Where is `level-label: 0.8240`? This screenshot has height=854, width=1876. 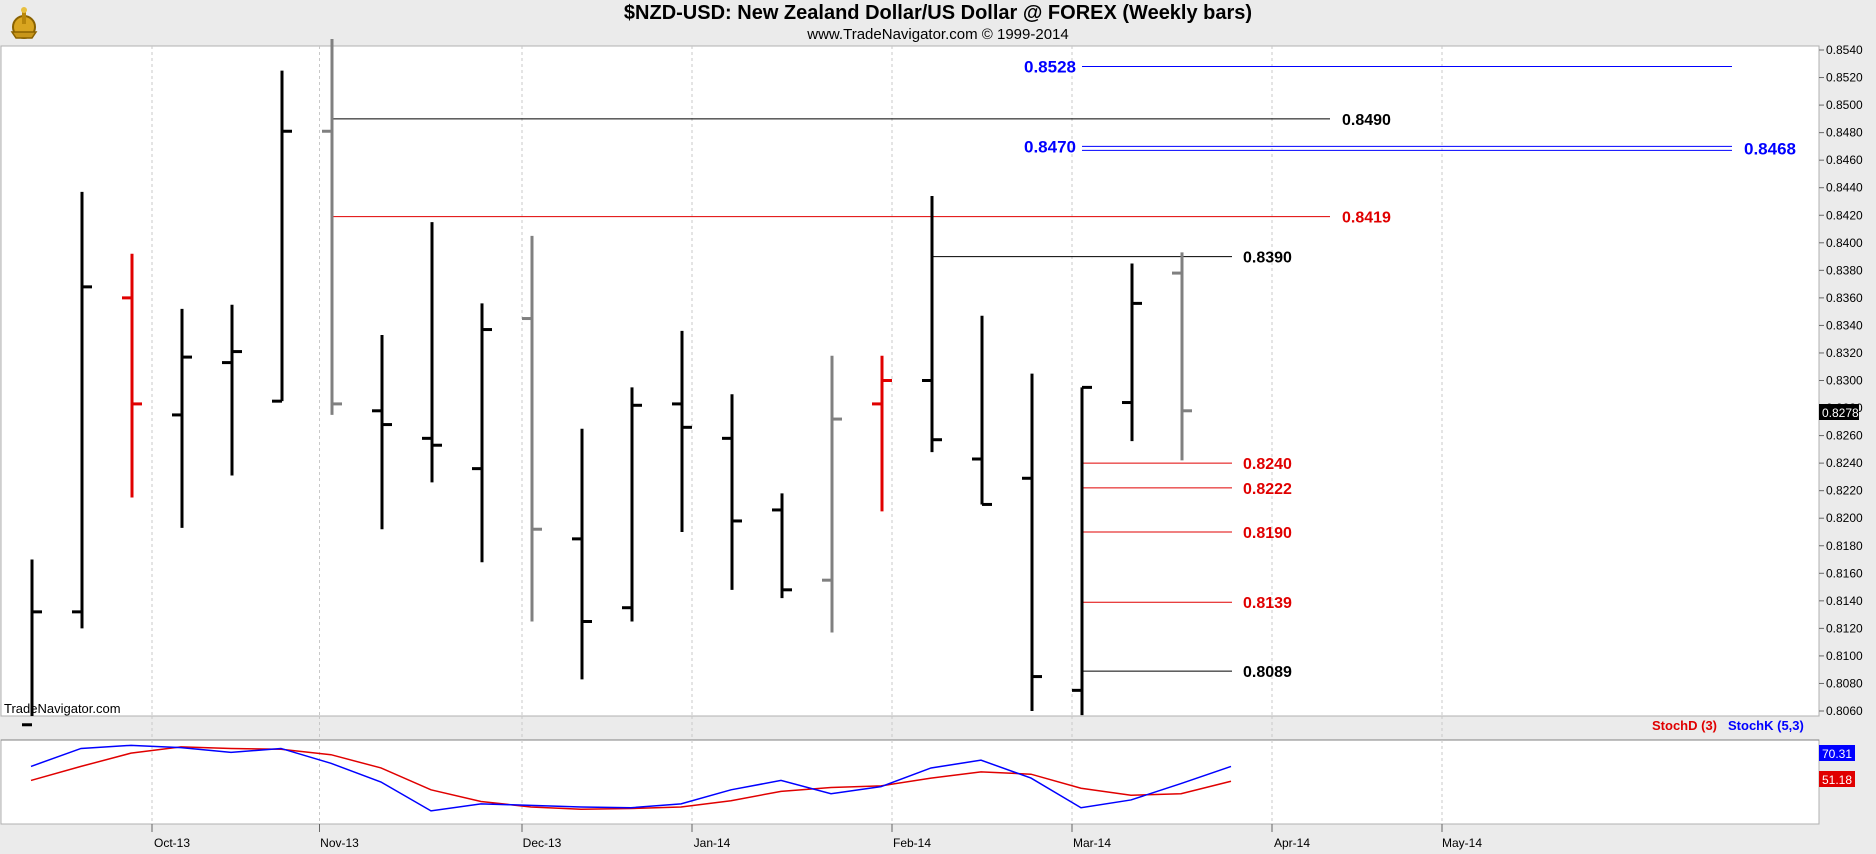 level-label: 0.8240 is located at coordinates (1267, 464).